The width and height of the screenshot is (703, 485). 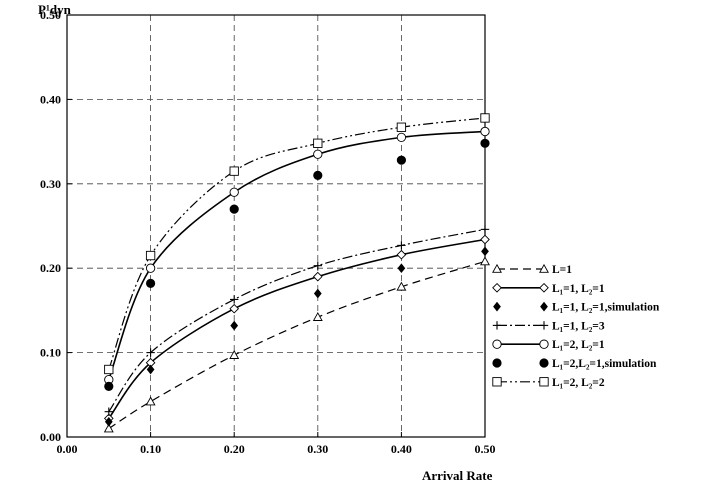 What do you see at coordinates (234, 449) in the screenshot?
I see `x-tick-label: 0.20` at bounding box center [234, 449].